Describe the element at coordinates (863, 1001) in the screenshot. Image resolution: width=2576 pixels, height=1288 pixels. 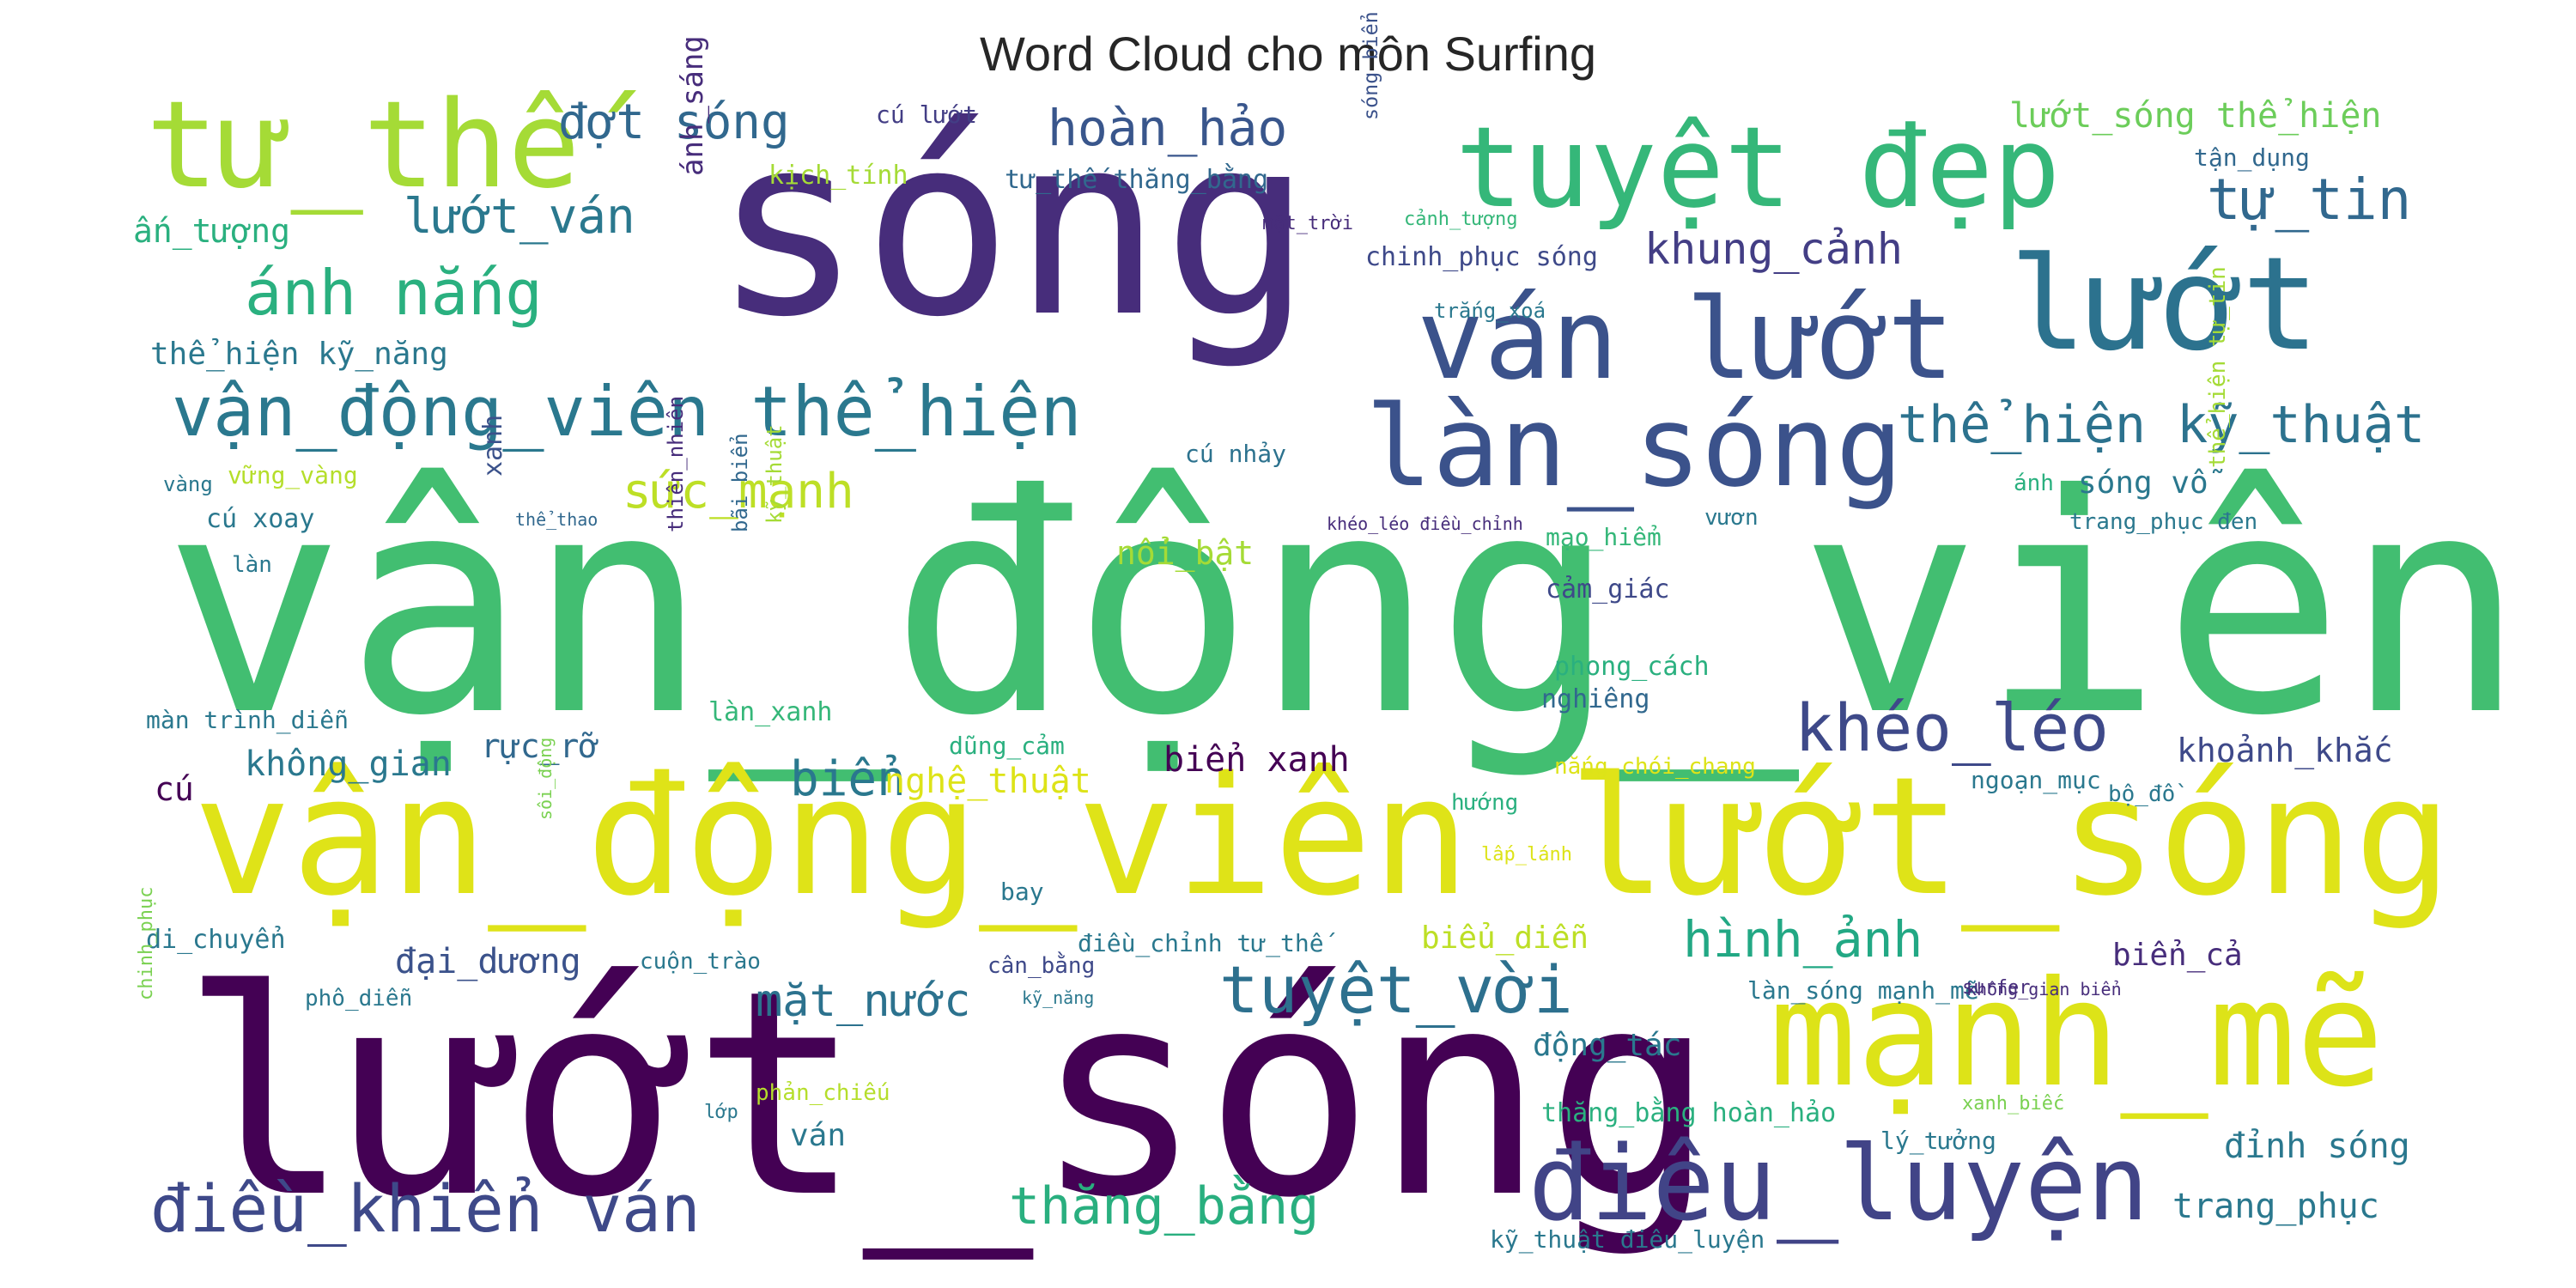
I see `word-25: mặt_nước` at that location.